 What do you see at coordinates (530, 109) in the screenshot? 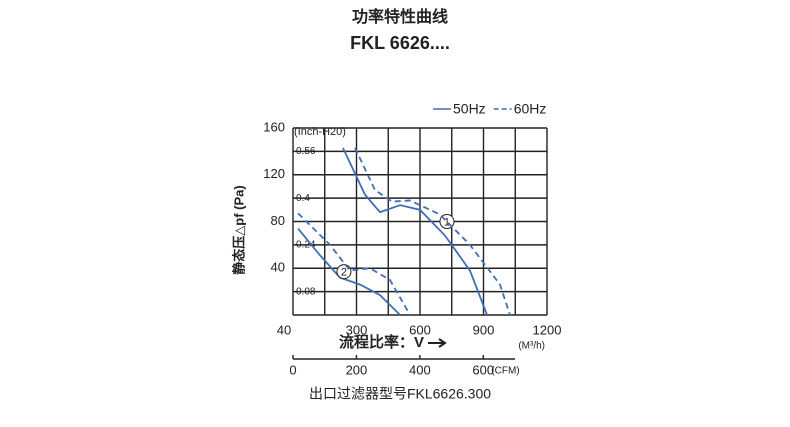
I see `legend-label: 60Hz` at bounding box center [530, 109].